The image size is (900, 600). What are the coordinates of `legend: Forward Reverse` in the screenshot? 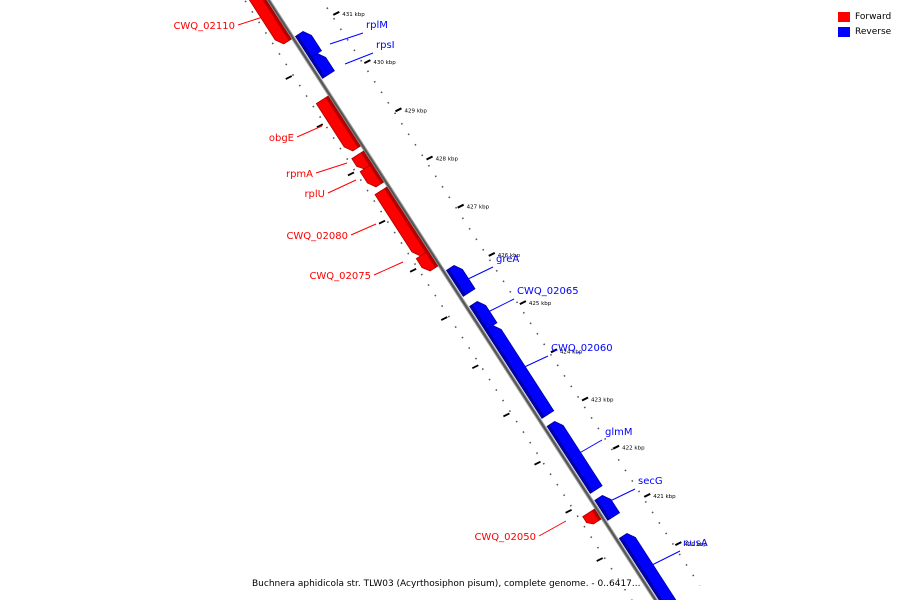 It's located at (864, 24).